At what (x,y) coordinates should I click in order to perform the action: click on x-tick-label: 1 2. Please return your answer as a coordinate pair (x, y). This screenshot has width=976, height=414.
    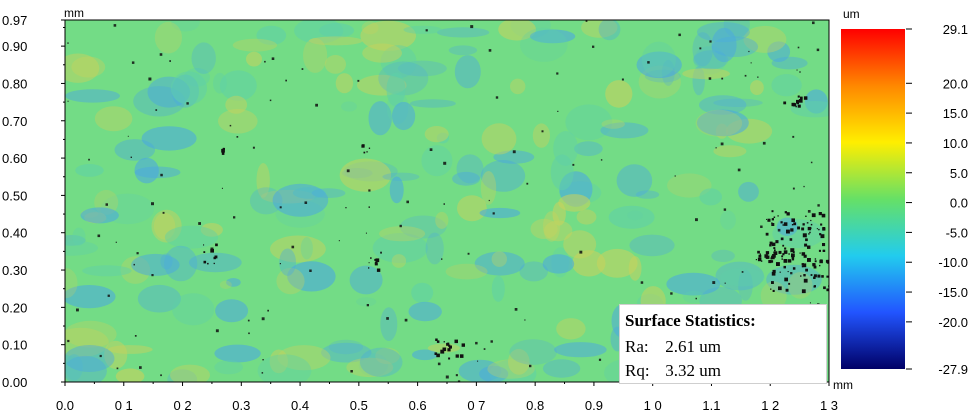
    Looking at the image, I should click on (770, 405).